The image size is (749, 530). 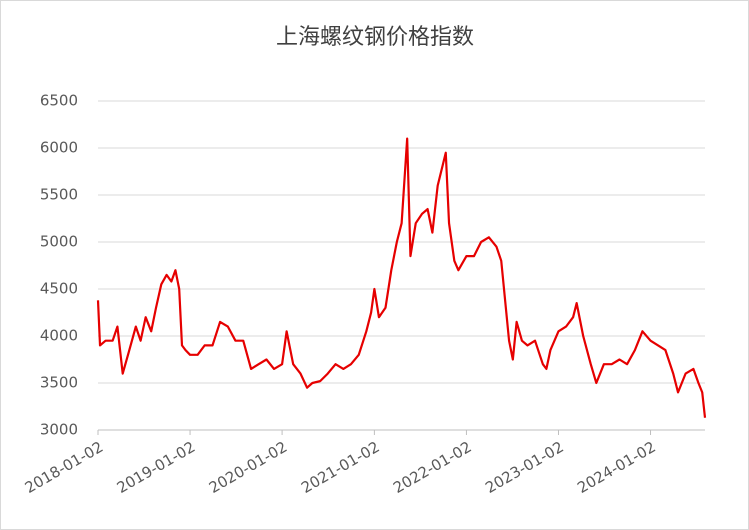 What do you see at coordinates (59, 336) in the screenshot?
I see `y-tick-label: 4000` at bounding box center [59, 336].